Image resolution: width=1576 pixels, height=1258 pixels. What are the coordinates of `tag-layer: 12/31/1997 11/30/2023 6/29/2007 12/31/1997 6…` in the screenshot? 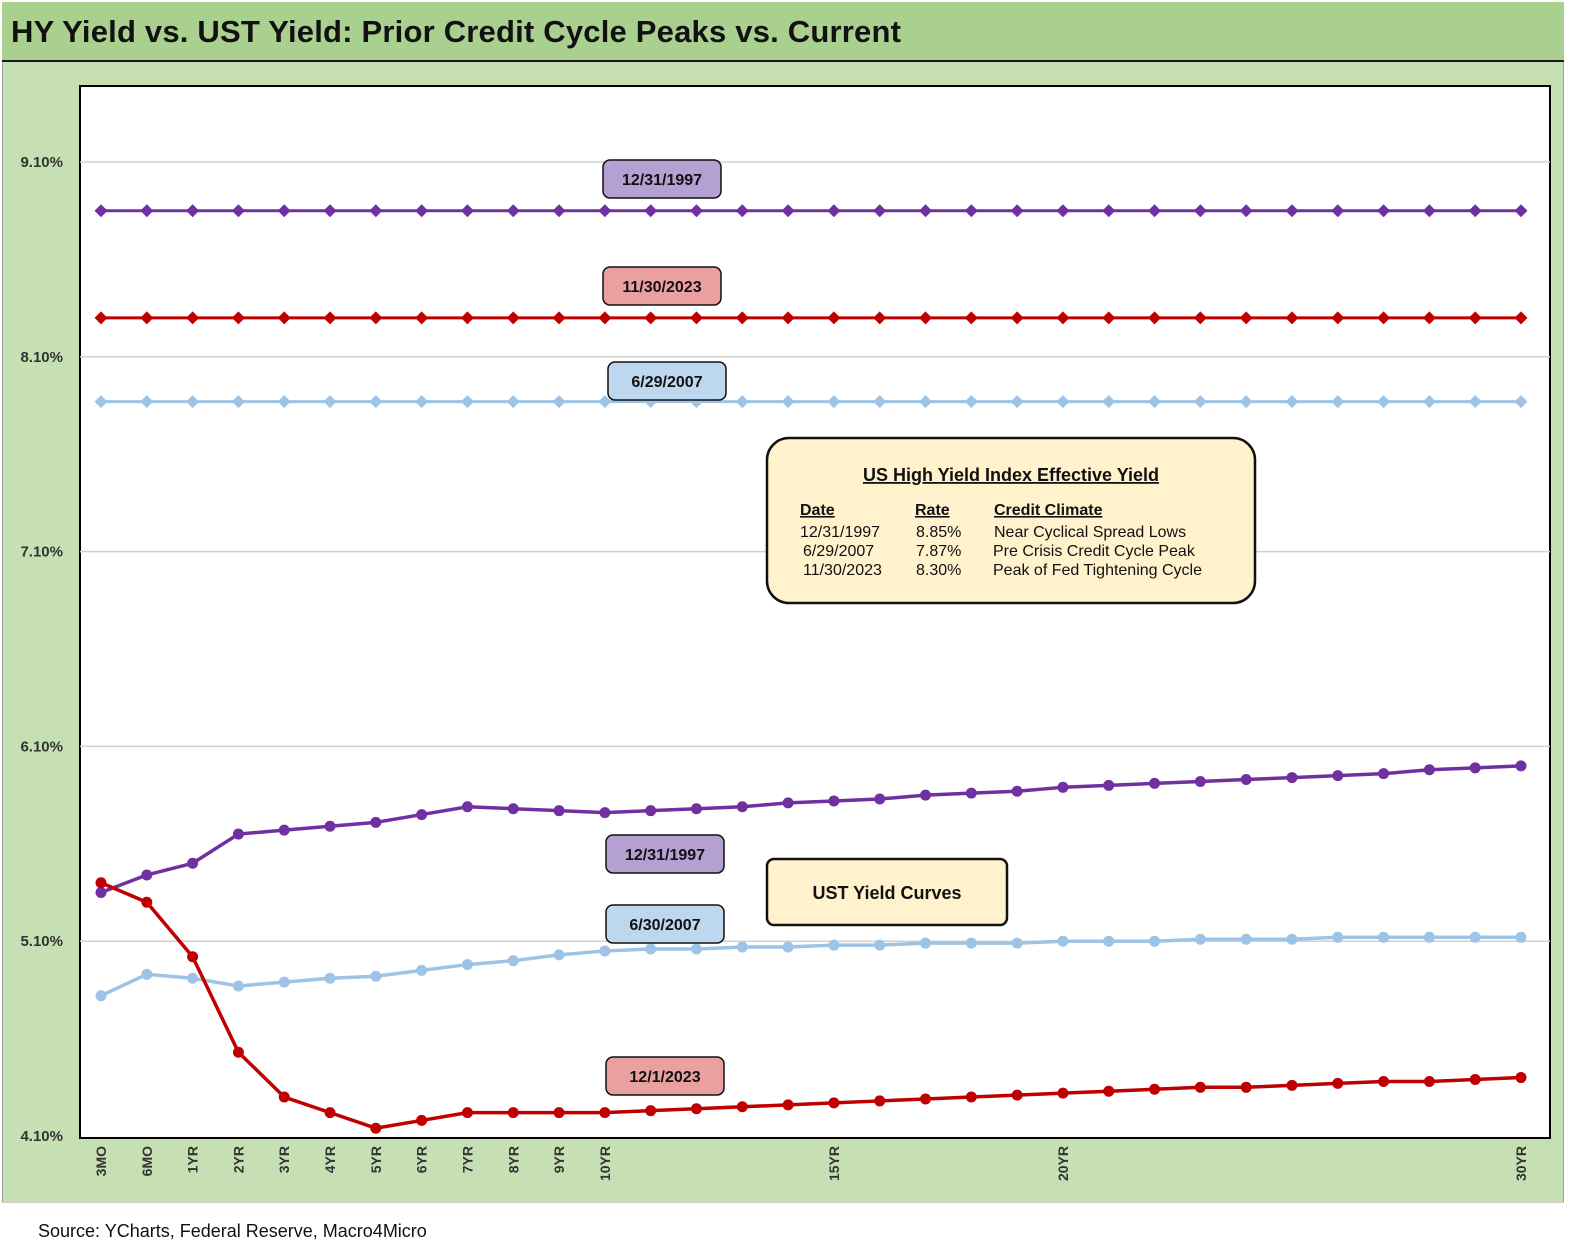 It's located at (664, 627).